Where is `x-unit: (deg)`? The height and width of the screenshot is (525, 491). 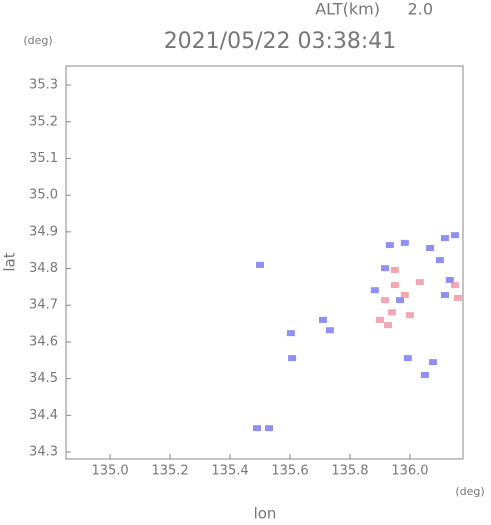 x-unit: (deg) is located at coordinates (469, 491).